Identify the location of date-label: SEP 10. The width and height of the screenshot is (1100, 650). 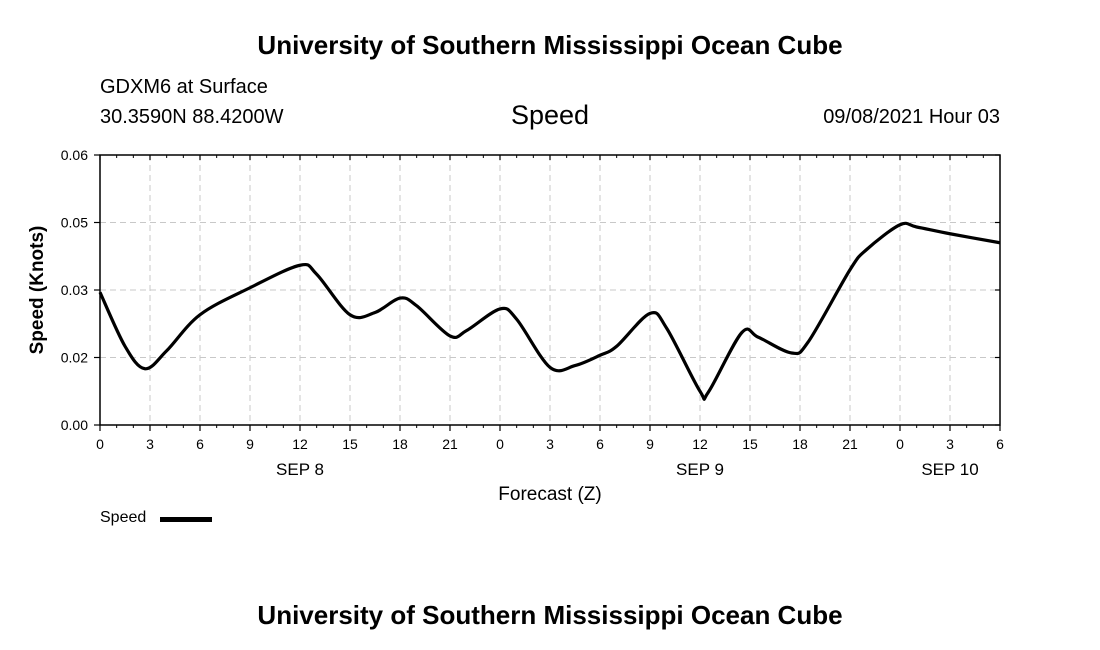
(949, 469).